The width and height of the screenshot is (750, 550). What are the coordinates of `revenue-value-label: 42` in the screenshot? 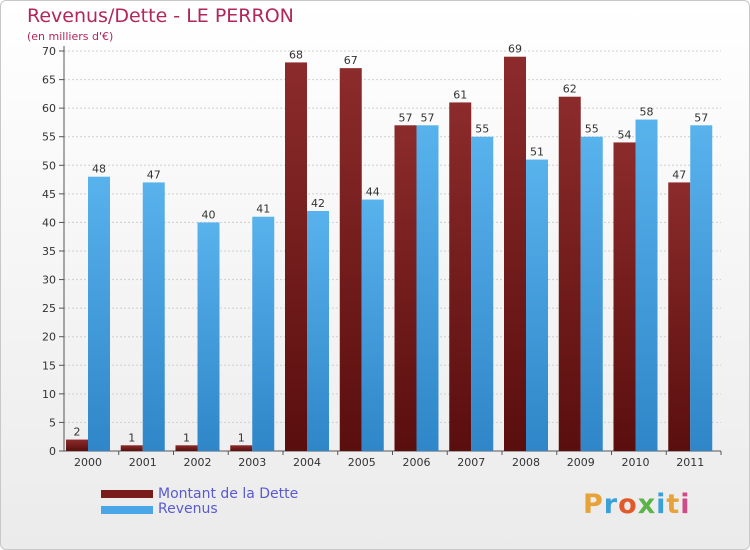 It's located at (318, 203).